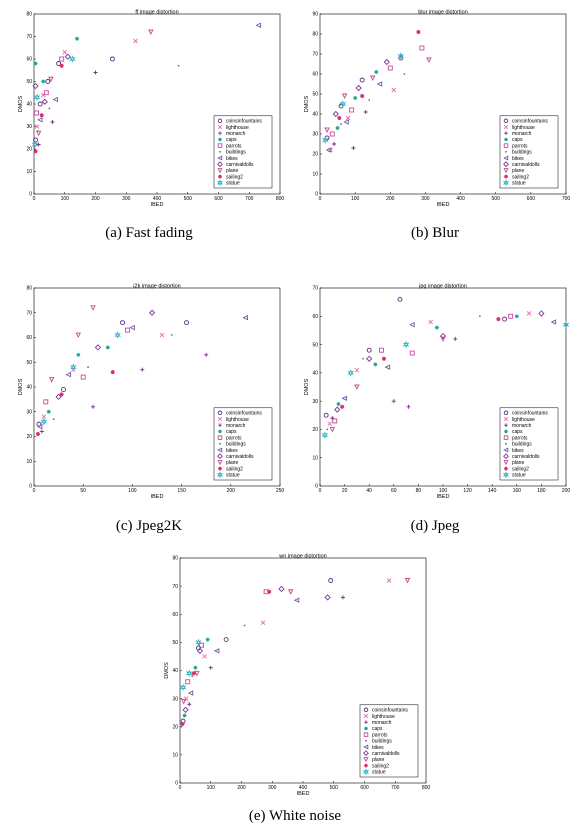 The height and width of the screenshot is (833, 579). What do you see at coordinates (315, 374) in the screenshot?
I see `y-tick-label: 40` at bounding box center [315, 374].